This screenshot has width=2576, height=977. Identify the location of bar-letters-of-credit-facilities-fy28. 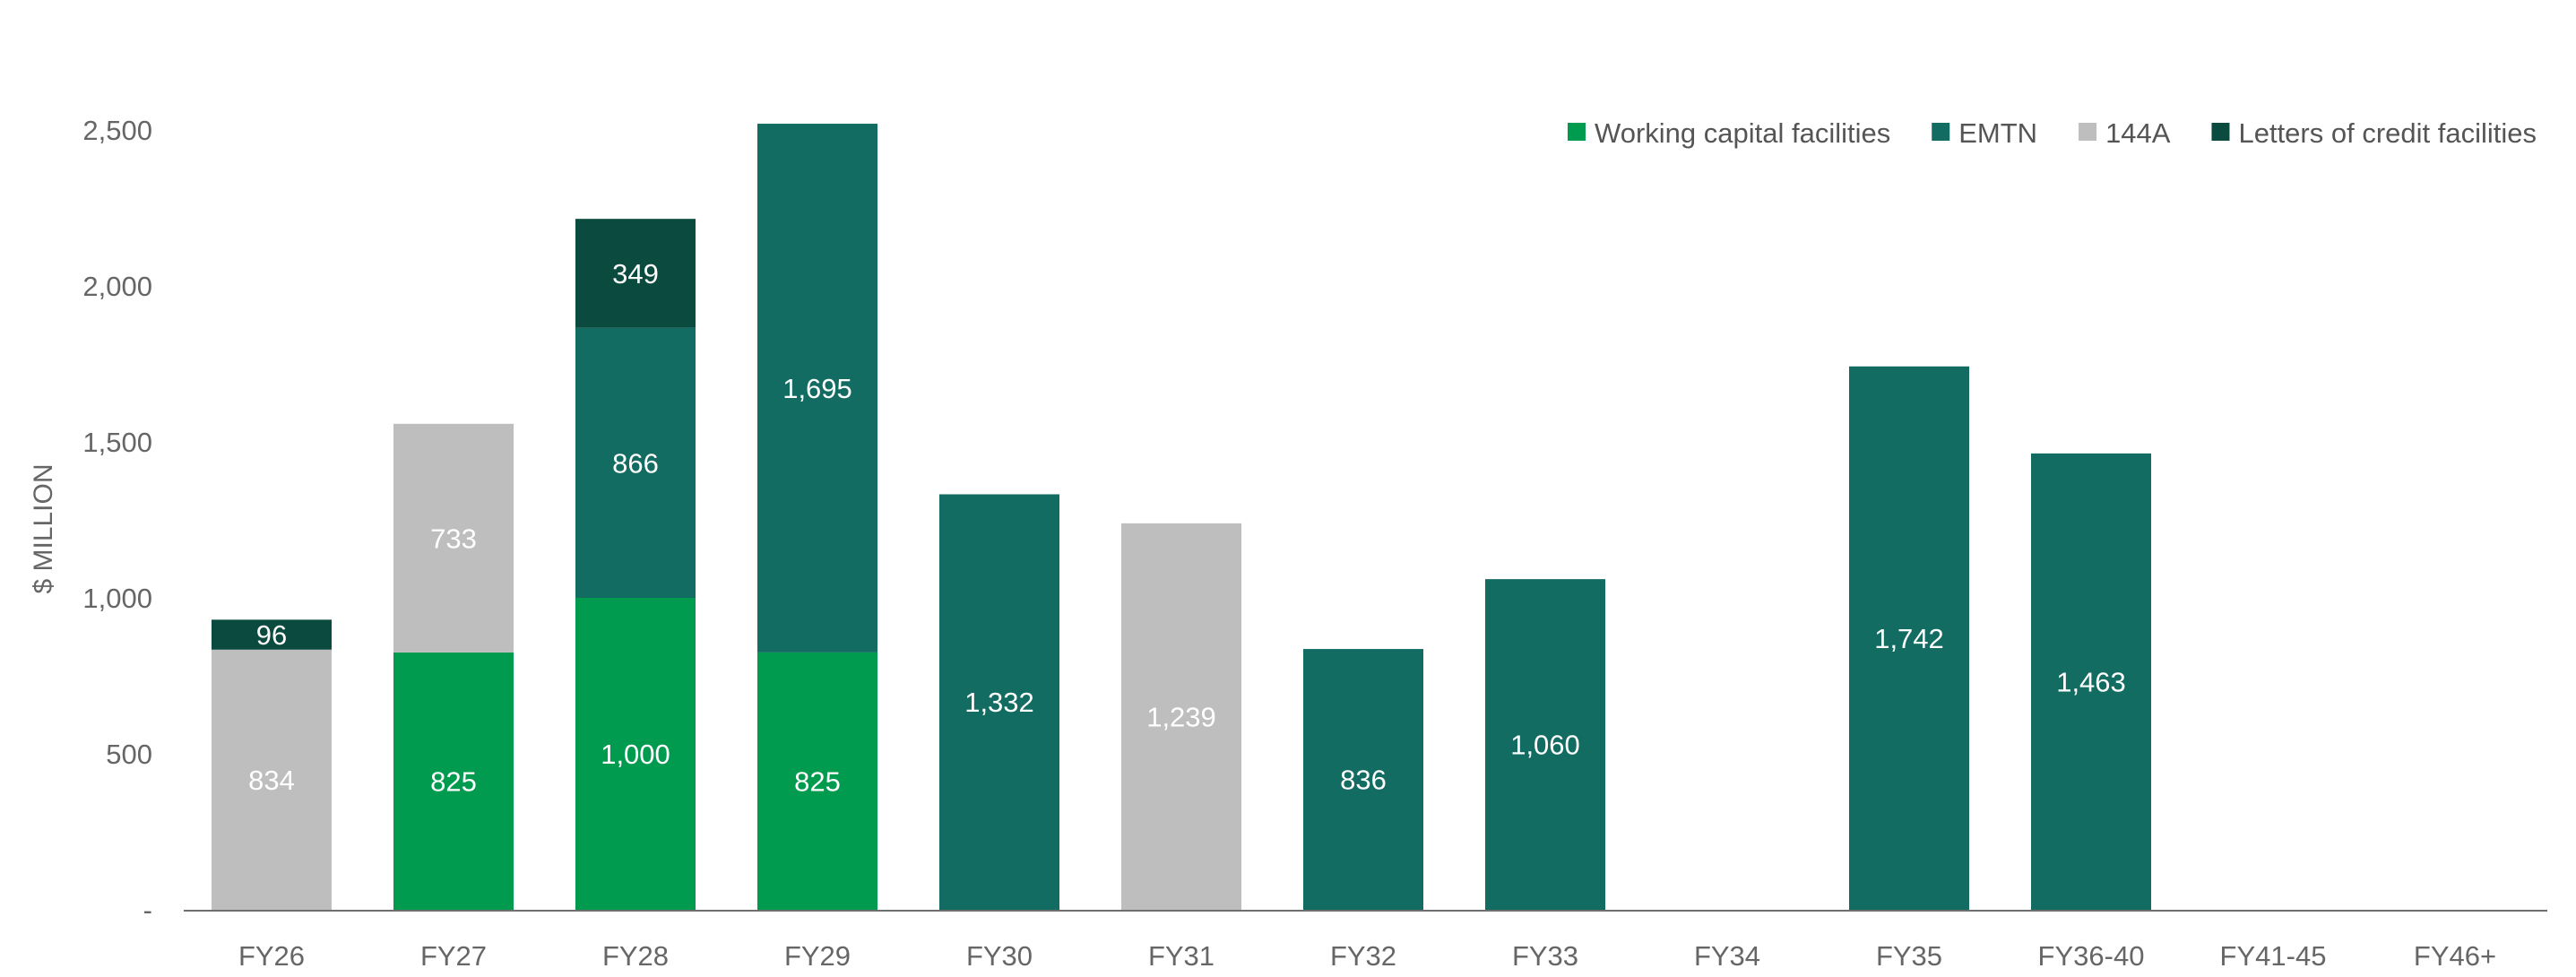
(635, 273).